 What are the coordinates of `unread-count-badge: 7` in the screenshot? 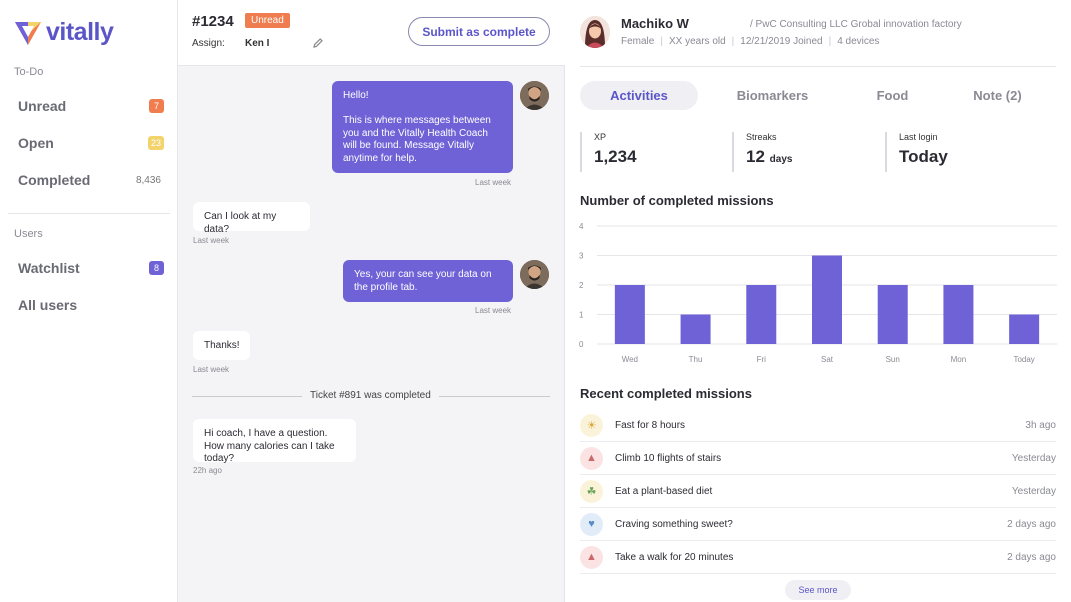 It's located at (156, 106).